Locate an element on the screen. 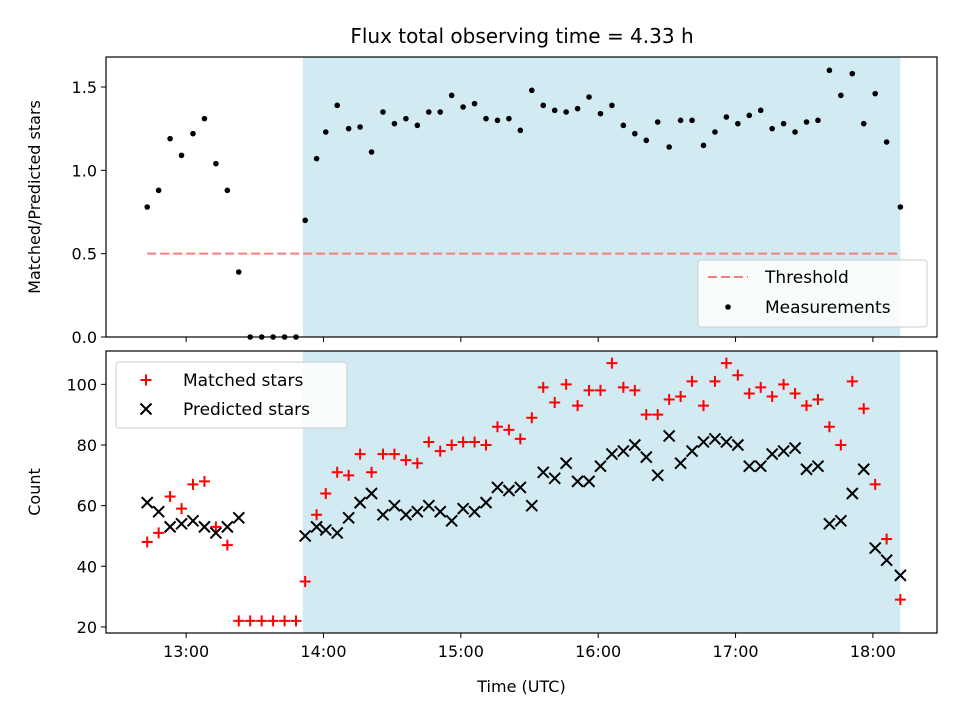 The image size is (960, 720). x-tick-label: 18:00 is located at coordinates (873, 651).